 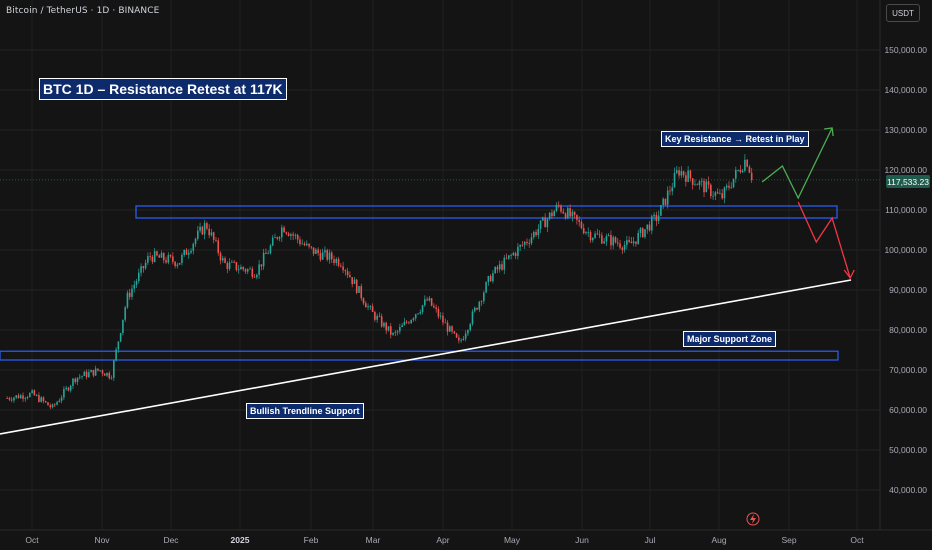 I want to click on x-tick-label: Jul, so click(x=650, y=540).